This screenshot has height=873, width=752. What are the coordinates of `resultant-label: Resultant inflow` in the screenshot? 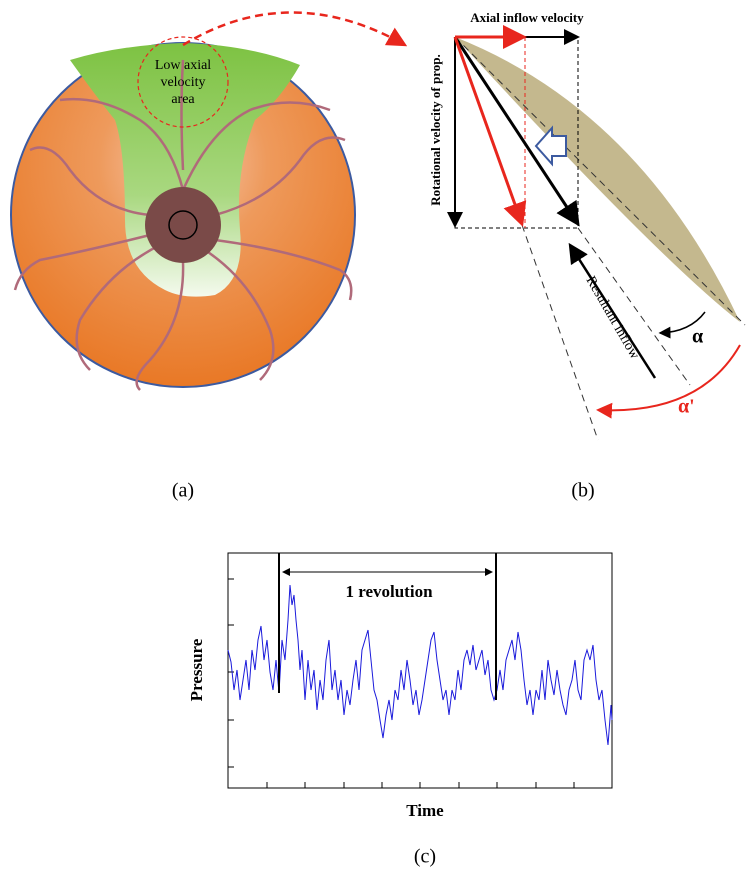 It's located at (613, 318).